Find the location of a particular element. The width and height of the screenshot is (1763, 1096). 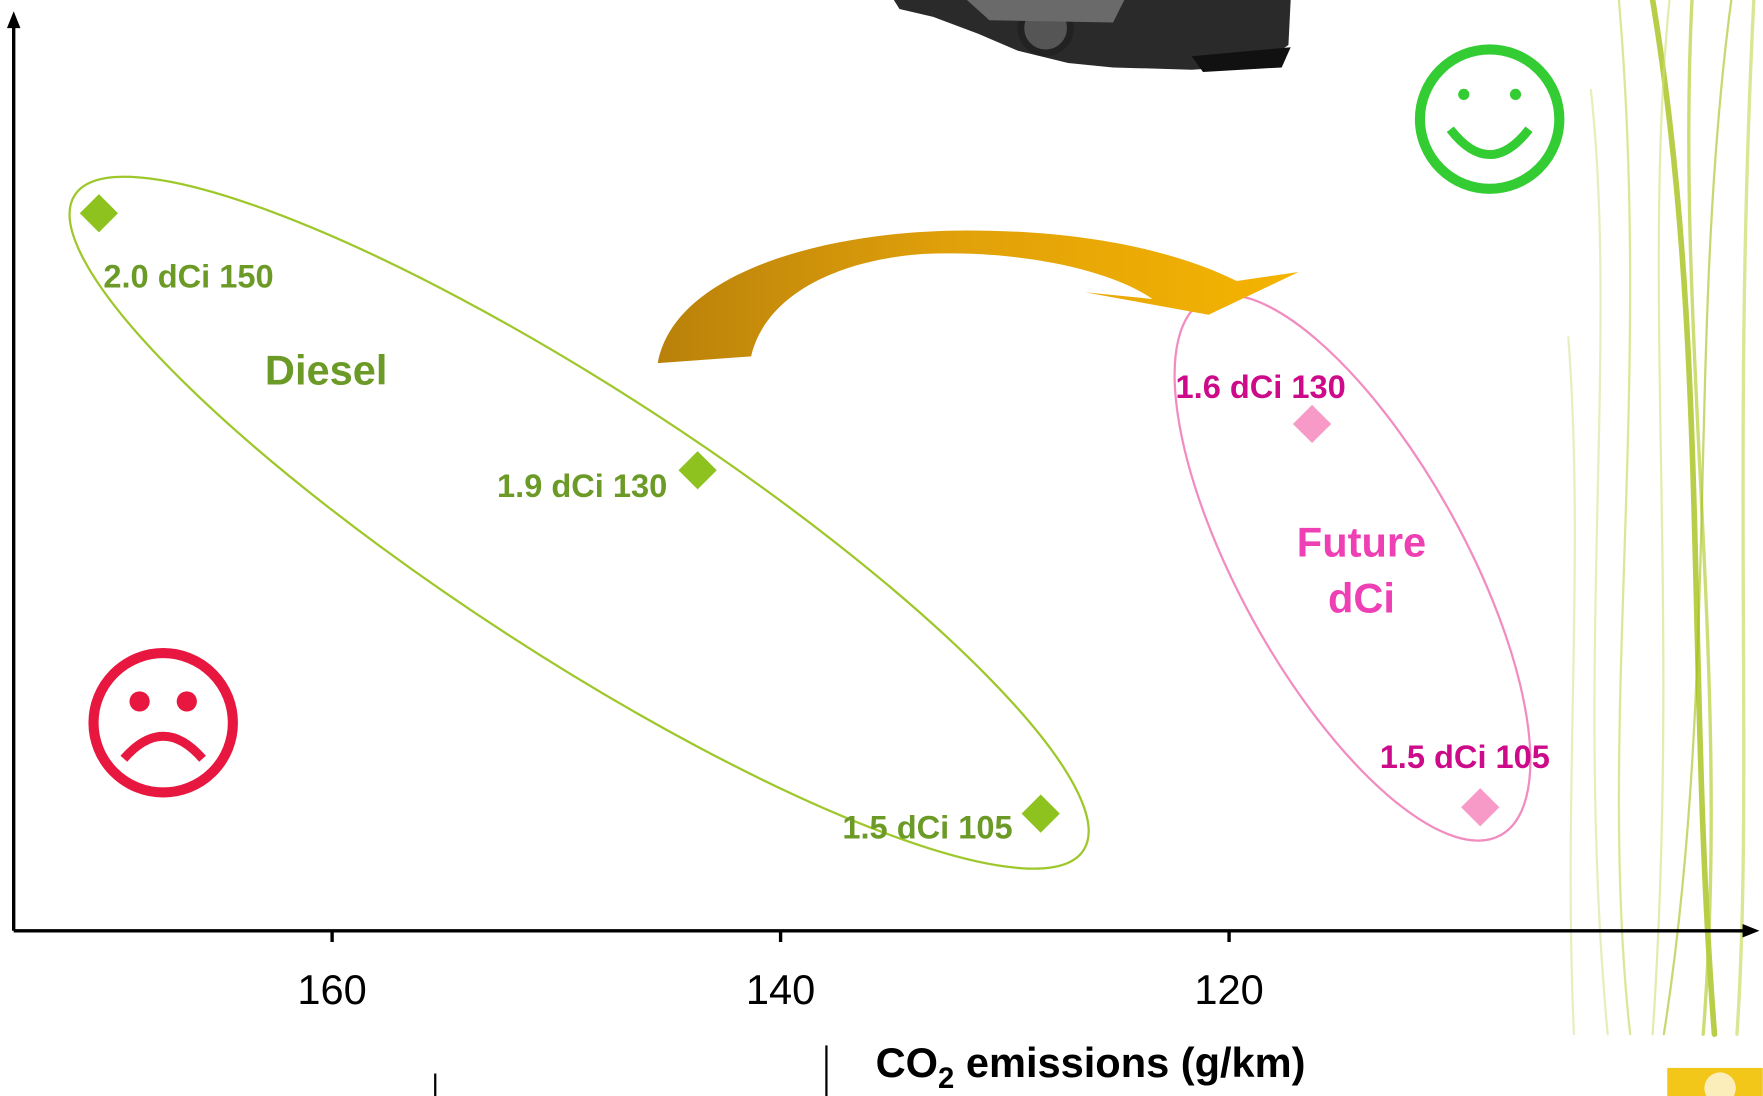

x-tick-label: 120 is located at coordinates (1228, 989).